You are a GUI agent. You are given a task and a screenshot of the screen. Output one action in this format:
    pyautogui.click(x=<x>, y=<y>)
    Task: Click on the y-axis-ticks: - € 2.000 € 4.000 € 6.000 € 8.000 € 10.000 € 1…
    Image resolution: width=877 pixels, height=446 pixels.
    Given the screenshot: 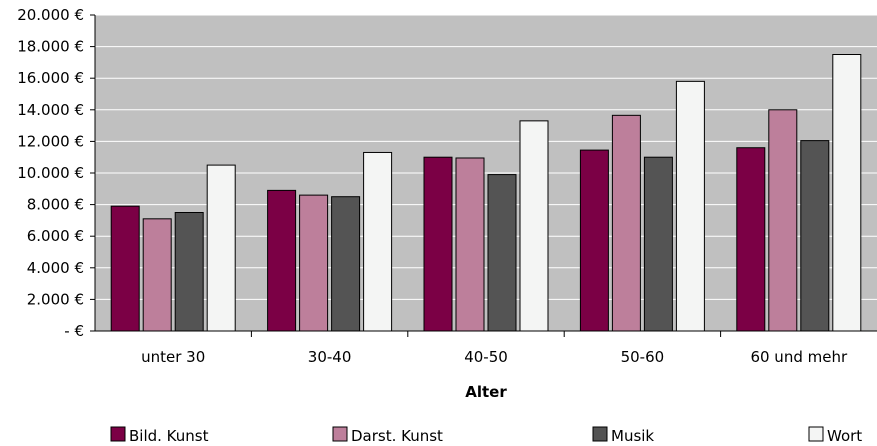 What is the action you would take?
    pyautogui.click(x=56, y=173)
    